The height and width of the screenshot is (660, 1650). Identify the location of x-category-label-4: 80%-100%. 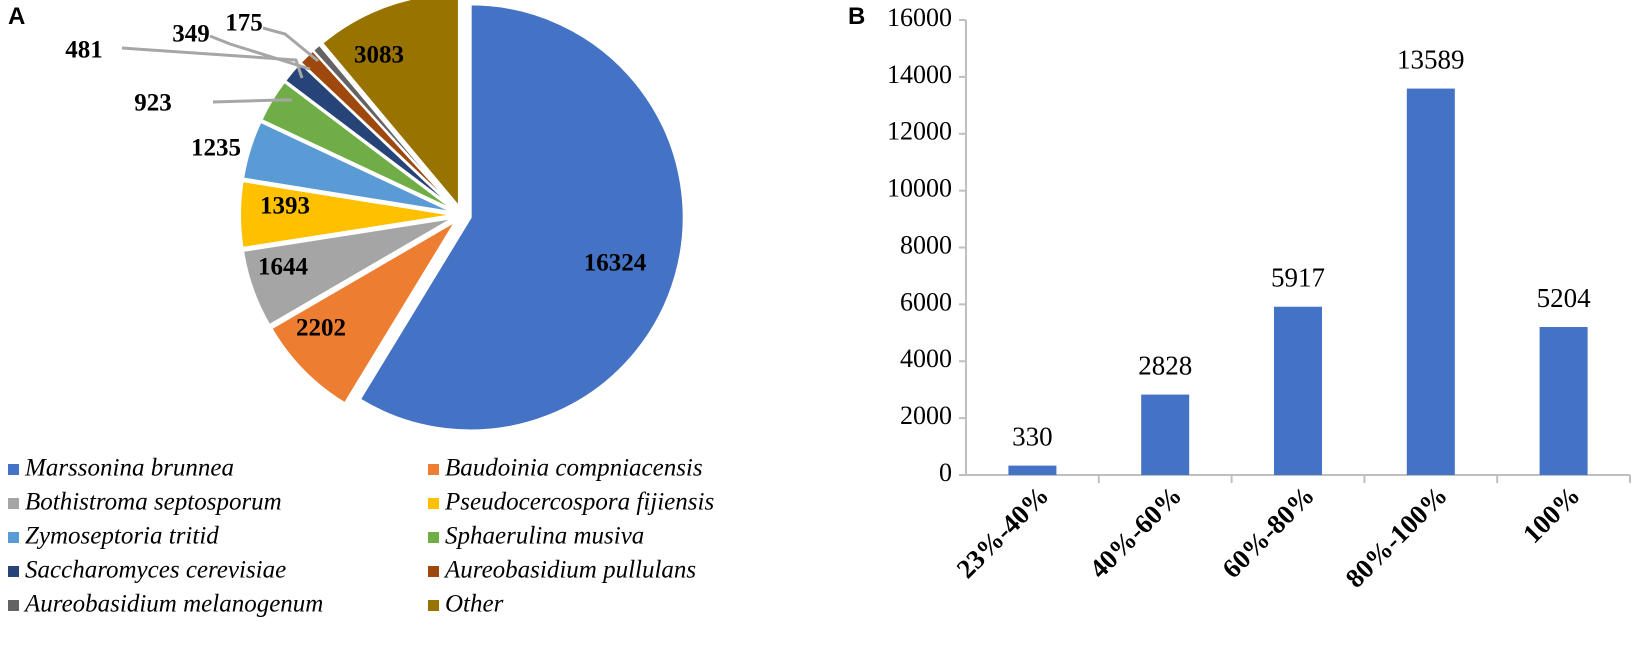
(1396, 536).